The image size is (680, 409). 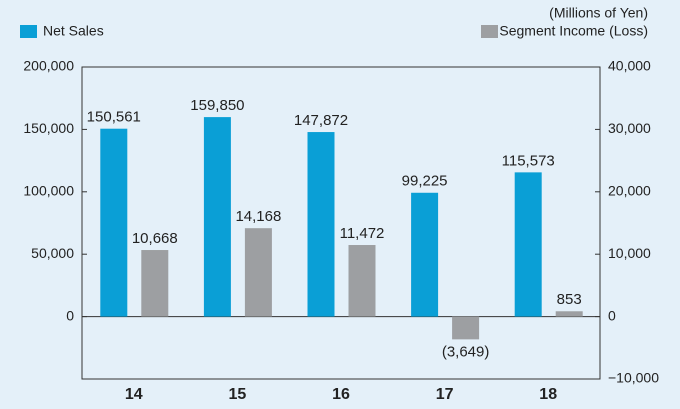 What do you see at coordinates (629, 191) in the screenshot?
I see `y2-tick-label: 20,000` at bounding box center [629, 191].